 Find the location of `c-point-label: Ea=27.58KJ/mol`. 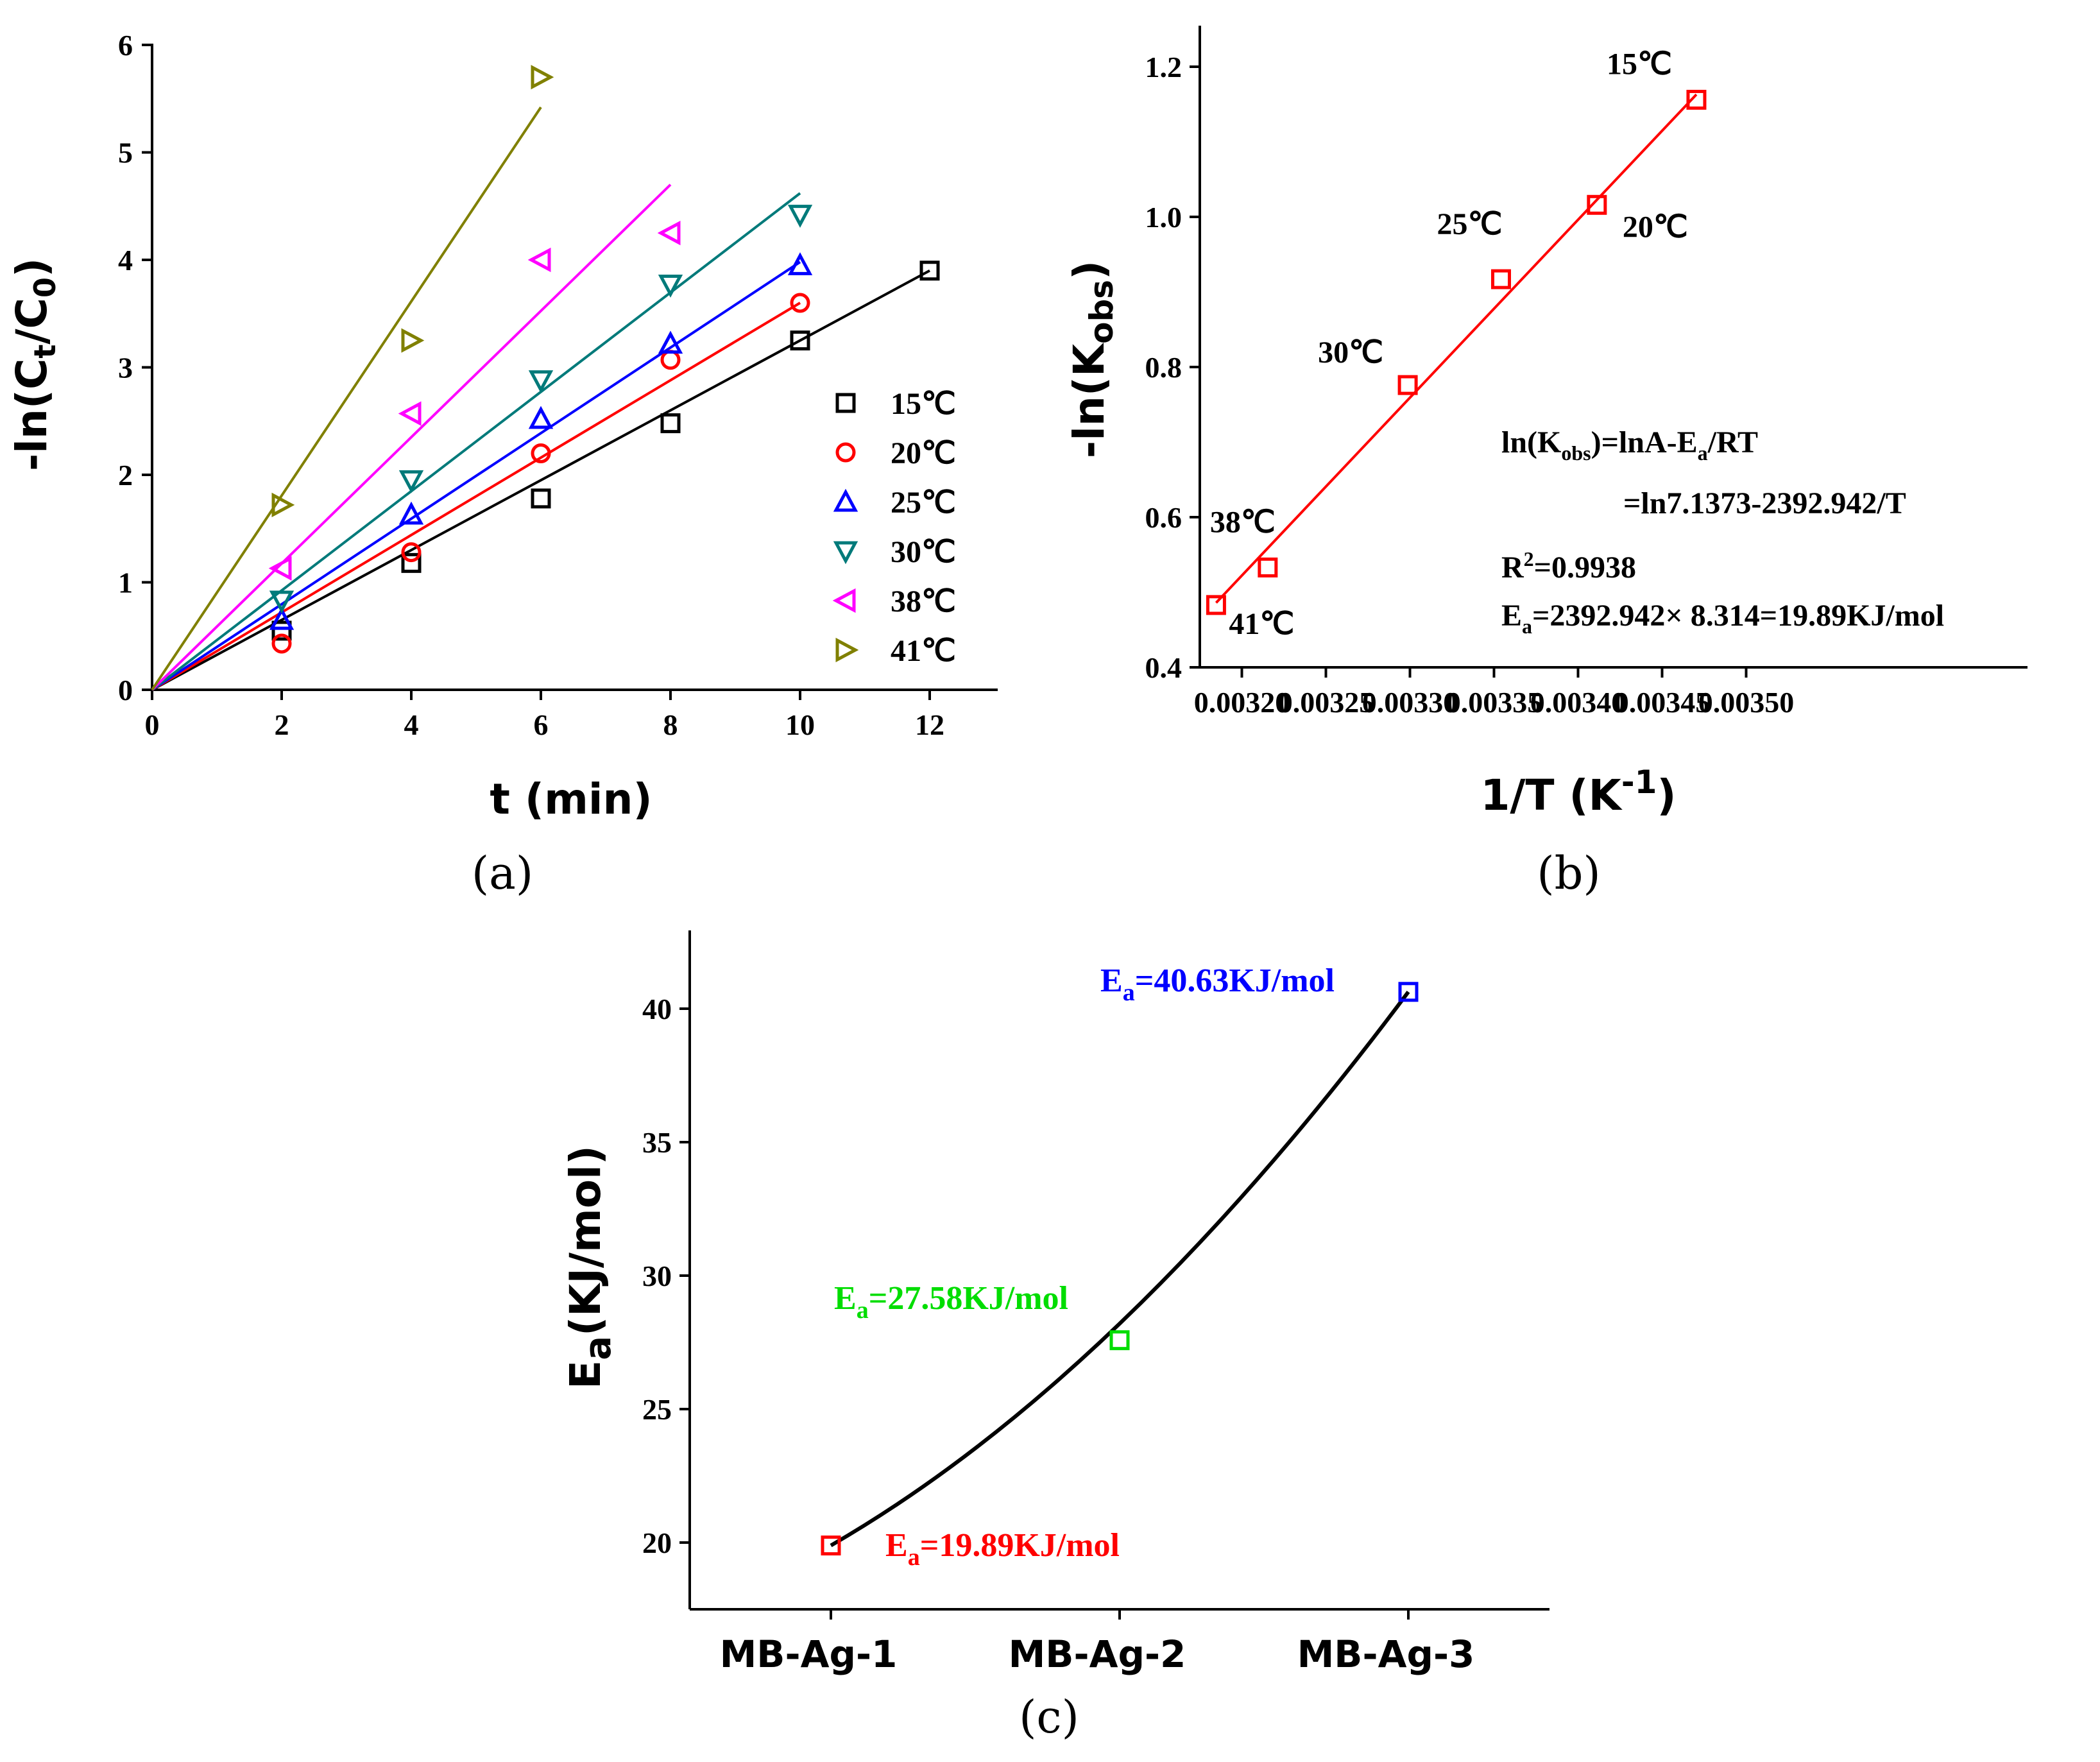

c-point-label: Ea=27.58KJ/mol is located at coordinates (951, 1302).